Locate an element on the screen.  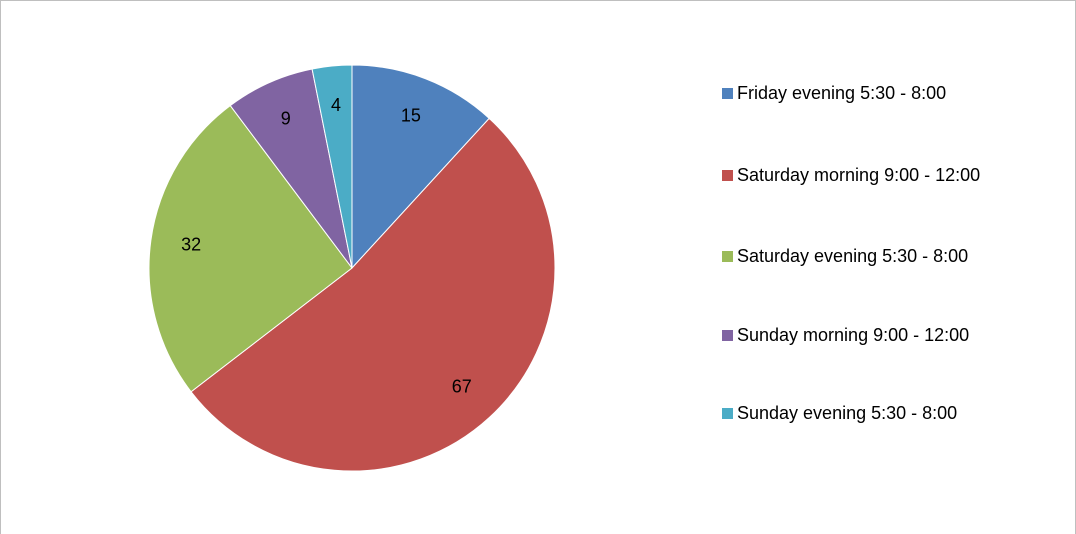
legend-entry: Saturday evening 5:30 - 8:00 is located at coordinates (887, 256).